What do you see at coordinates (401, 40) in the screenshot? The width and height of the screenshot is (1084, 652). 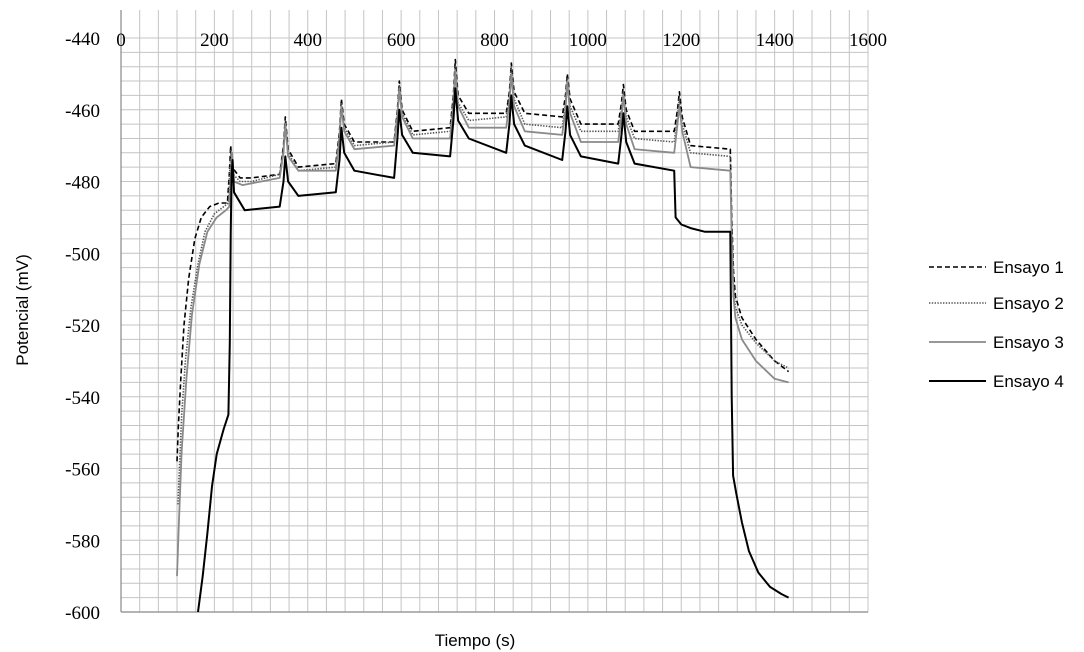 I see `x-tick-label: 600` at bounding box center [401, 40].